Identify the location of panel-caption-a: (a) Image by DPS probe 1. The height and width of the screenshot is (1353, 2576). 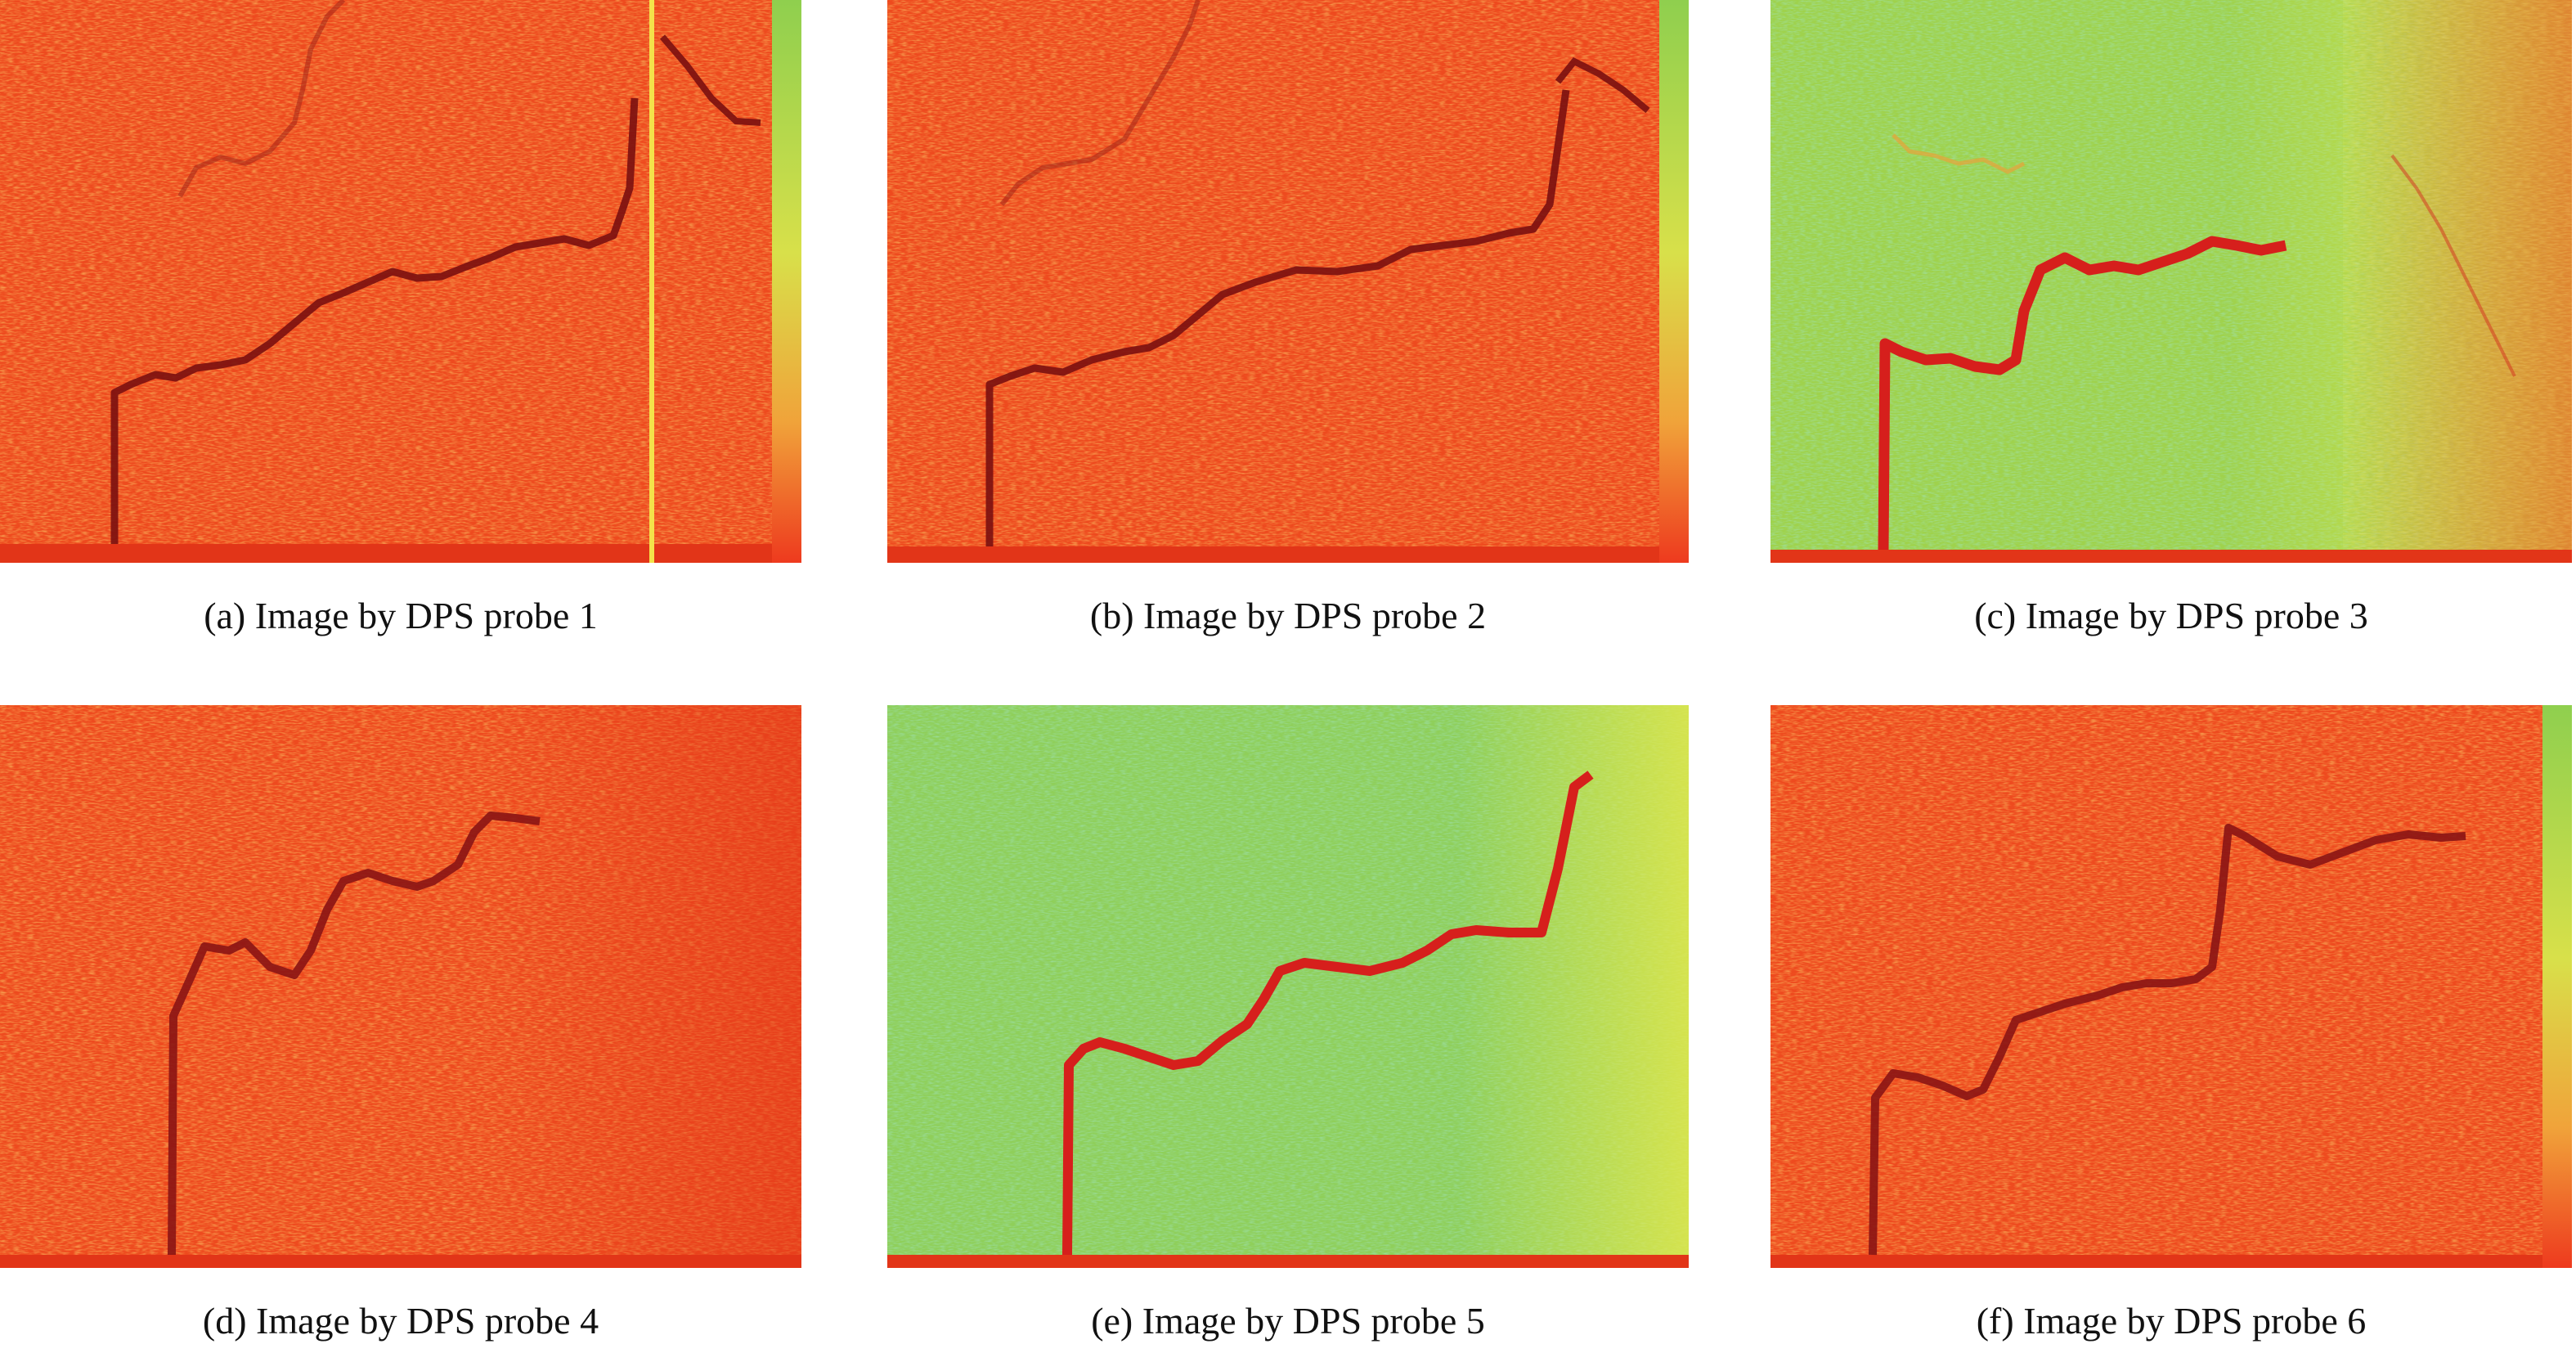
(401, 615).